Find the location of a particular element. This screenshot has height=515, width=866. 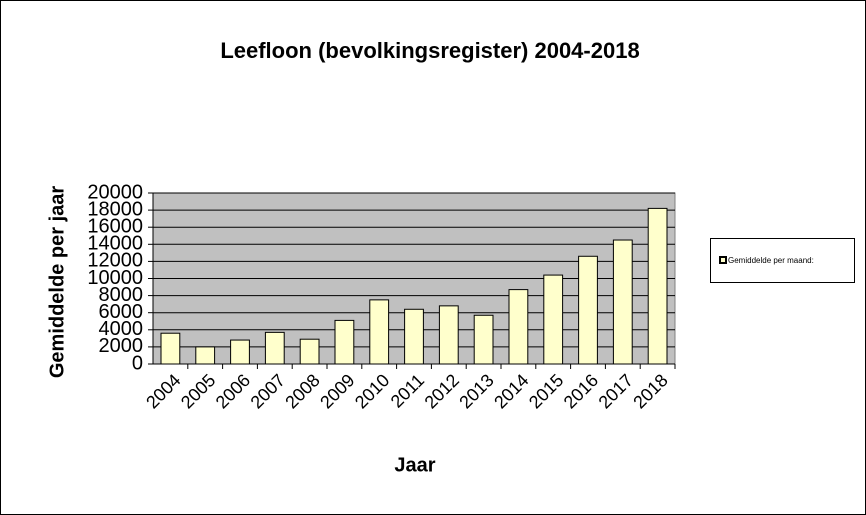

y-tick-label: 16000 is located at coordinates (115, 226).